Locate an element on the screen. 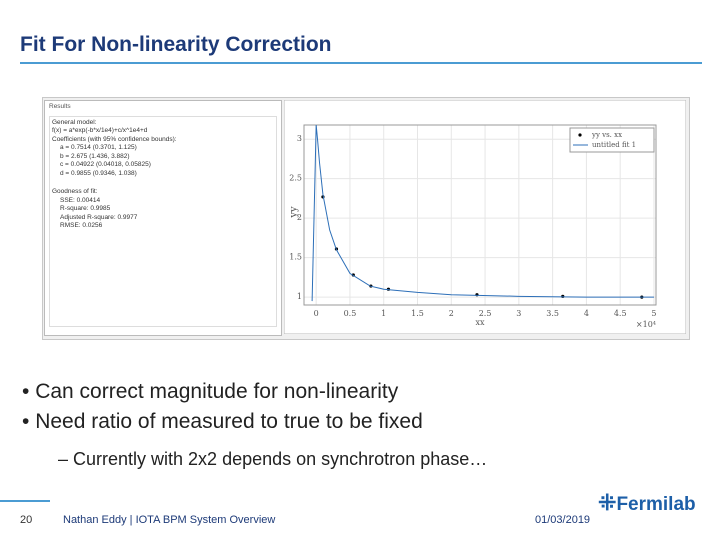  presenter: Nathan Eddy | IOTA BPM System Overview is located at coordinates (169, 520).